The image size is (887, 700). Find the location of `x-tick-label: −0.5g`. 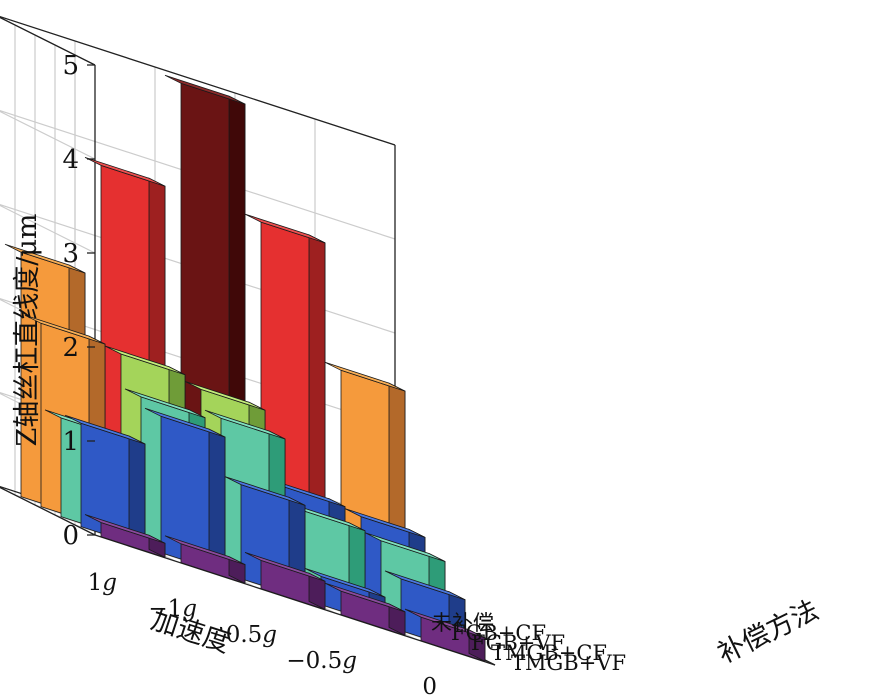

x-tick-label: −0.5g is located at coordinates (321, 661).